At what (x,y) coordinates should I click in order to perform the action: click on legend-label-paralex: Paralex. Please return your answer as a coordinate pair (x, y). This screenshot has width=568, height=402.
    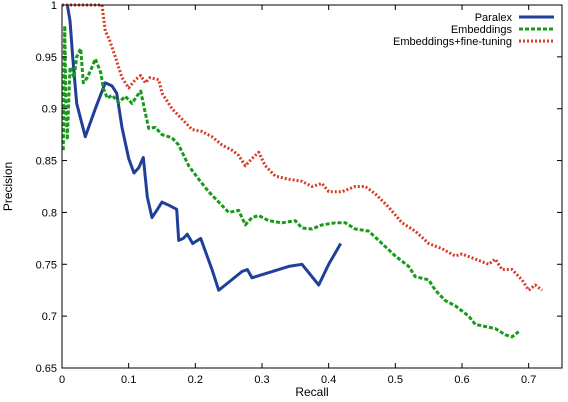
    Looking at the image, I should click on (494, 18).